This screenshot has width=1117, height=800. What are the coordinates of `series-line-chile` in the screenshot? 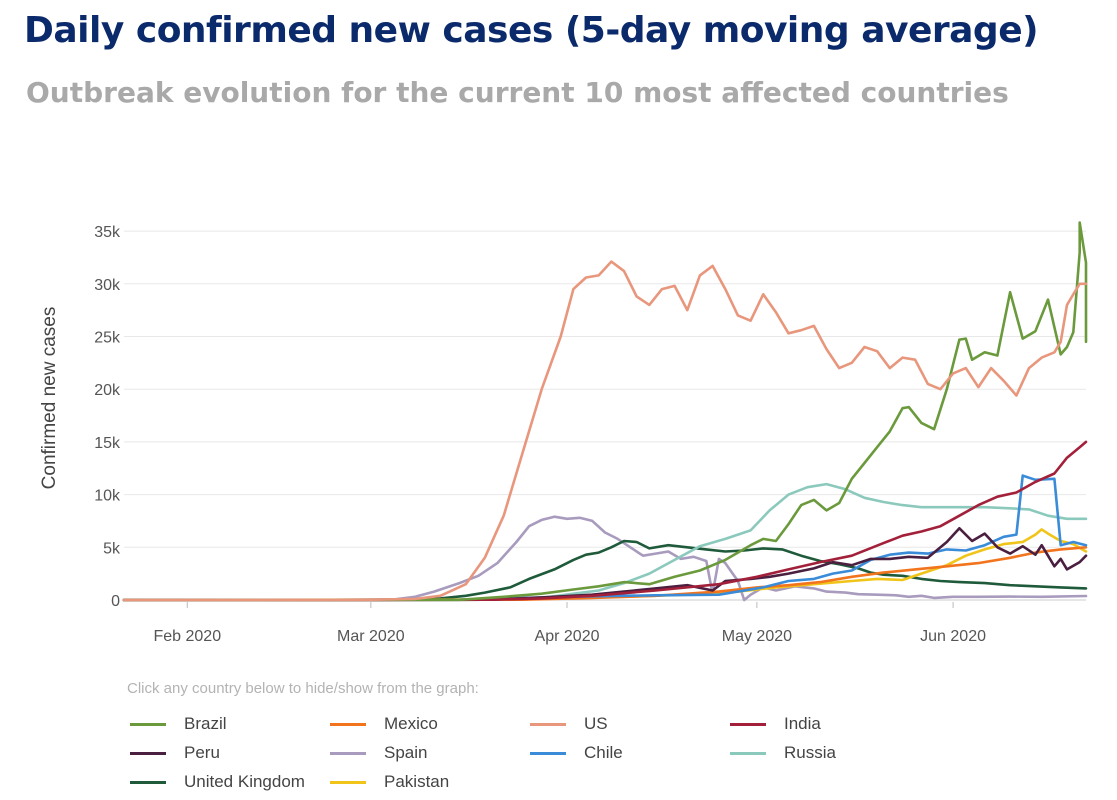 It's located at (605, 538).